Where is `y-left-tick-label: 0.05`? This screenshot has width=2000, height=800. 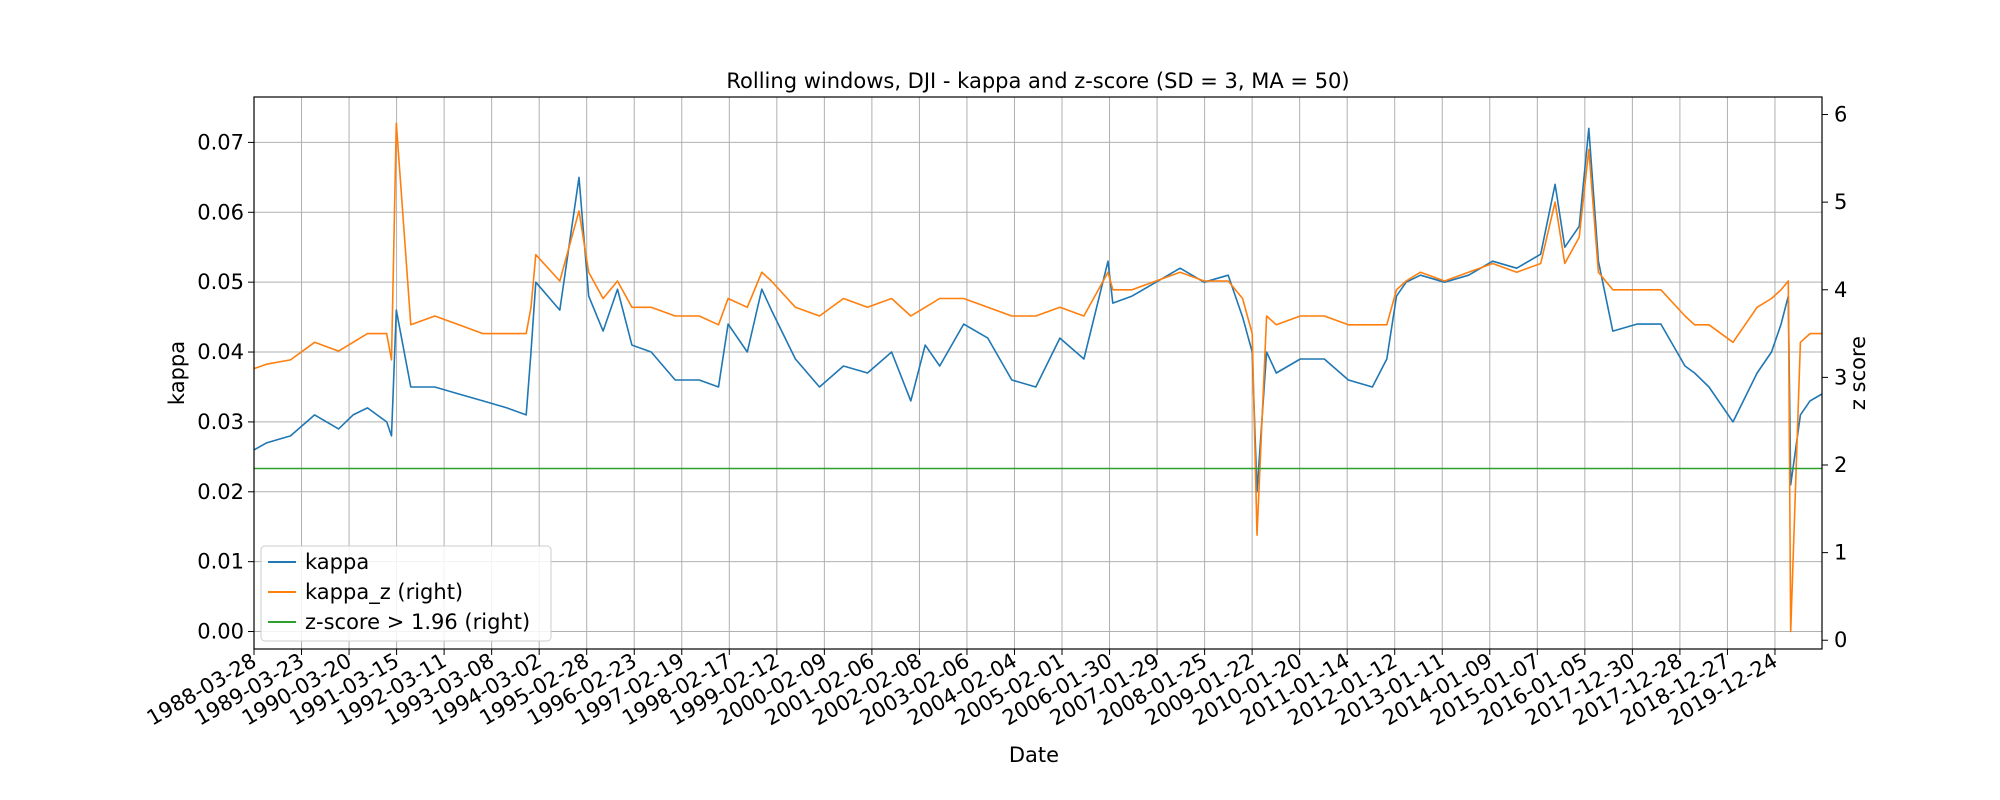 y-left-tick-label: 0.05 is located at coordinates (220, 282).